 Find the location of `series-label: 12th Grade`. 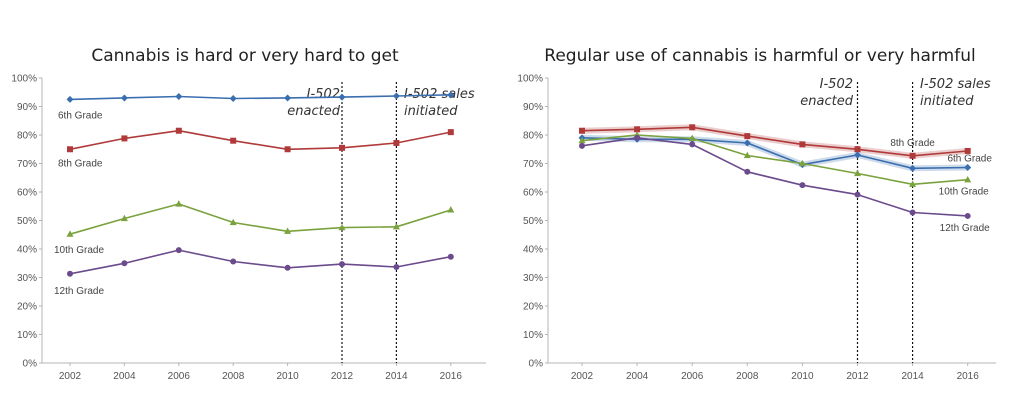

series-label: 12th Grade is located at coordinates (965, 228).